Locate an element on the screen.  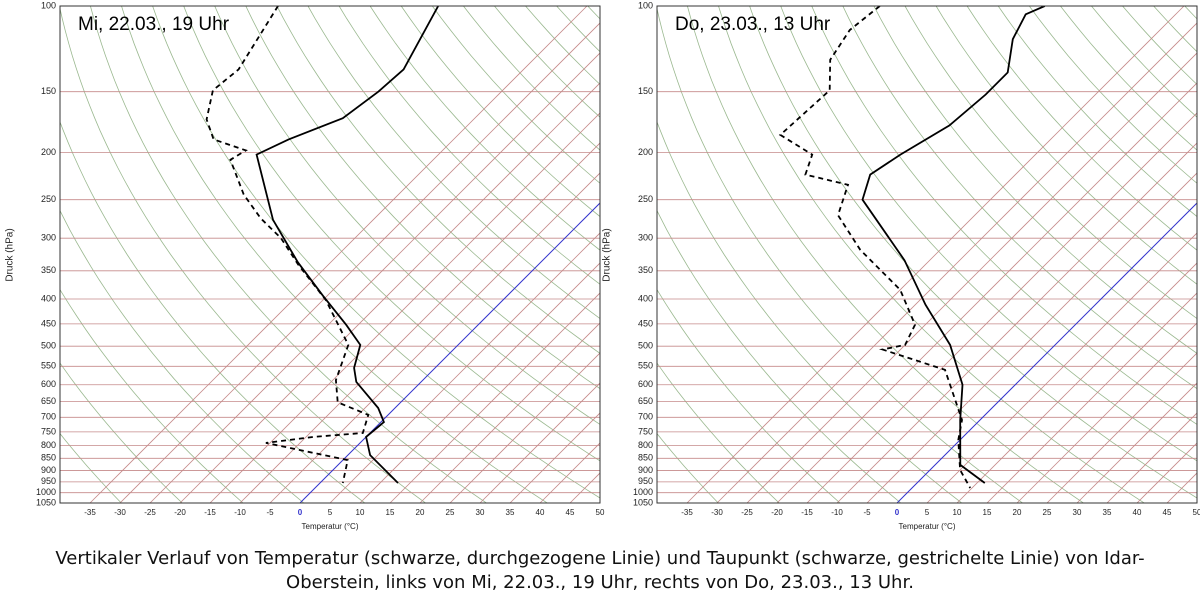
y-tick-label: 300 is located at coordinates (645, 238).